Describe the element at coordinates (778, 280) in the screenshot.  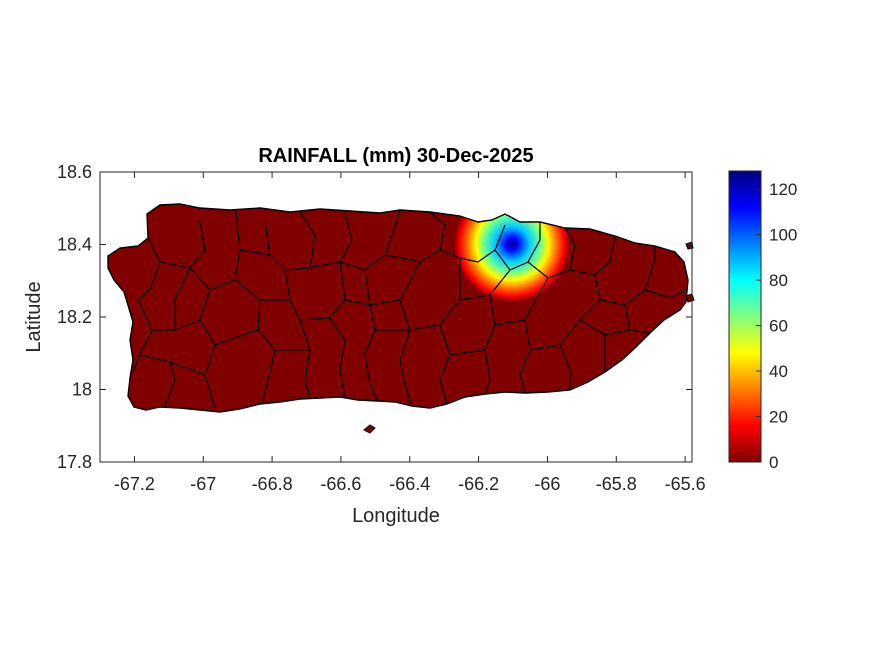
I see `colorbar-tick-label: 80` at that location.